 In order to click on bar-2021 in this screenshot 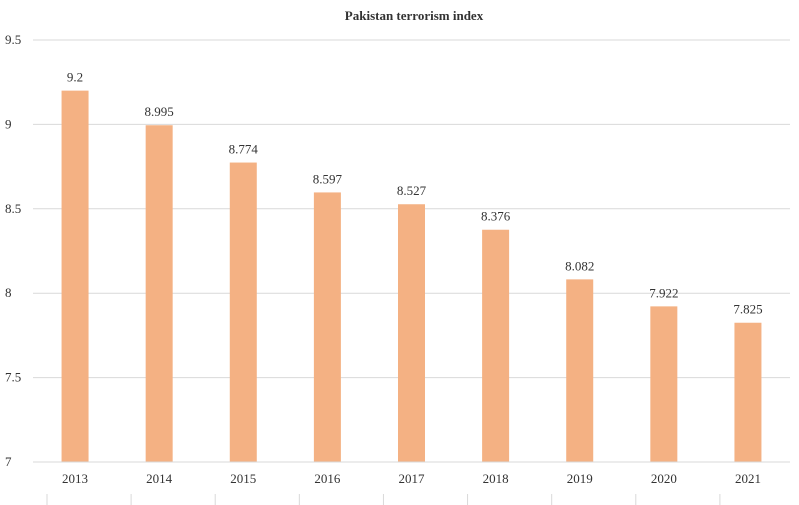, I will do `click(748, 392)`.